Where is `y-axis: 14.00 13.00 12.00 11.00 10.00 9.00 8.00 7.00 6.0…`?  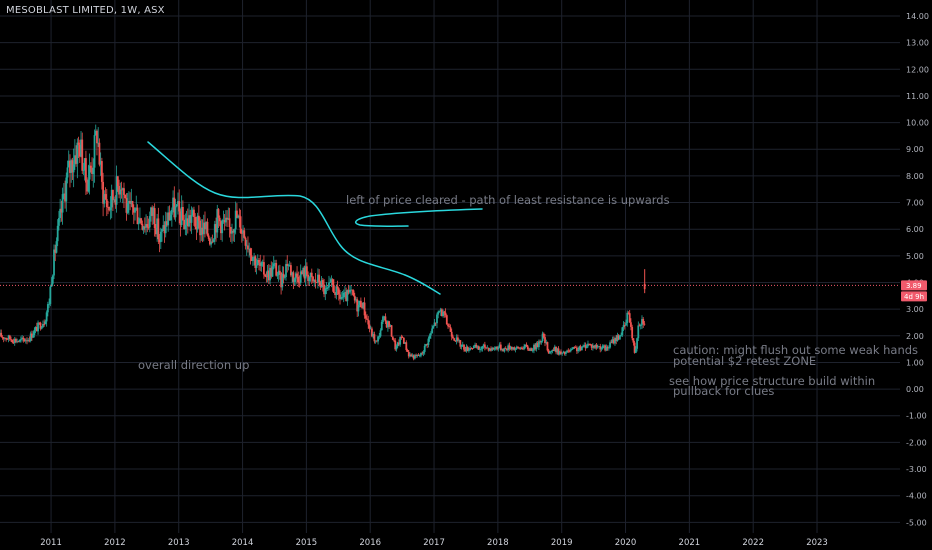
y-axis: 14.00 13.00 12.00 11.00 10.00 9.00 8.00 7.00 6.0… is located at coordinates (917, 269).